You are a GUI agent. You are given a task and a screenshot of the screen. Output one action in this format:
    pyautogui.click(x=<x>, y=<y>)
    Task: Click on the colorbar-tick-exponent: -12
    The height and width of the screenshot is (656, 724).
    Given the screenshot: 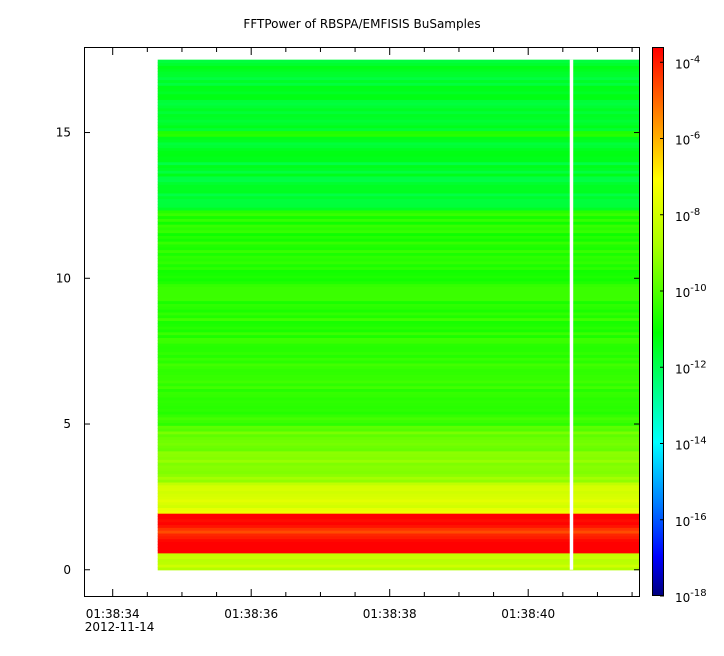 What is the action you would take?
    pyautogui.click(x=698, y=364)
    